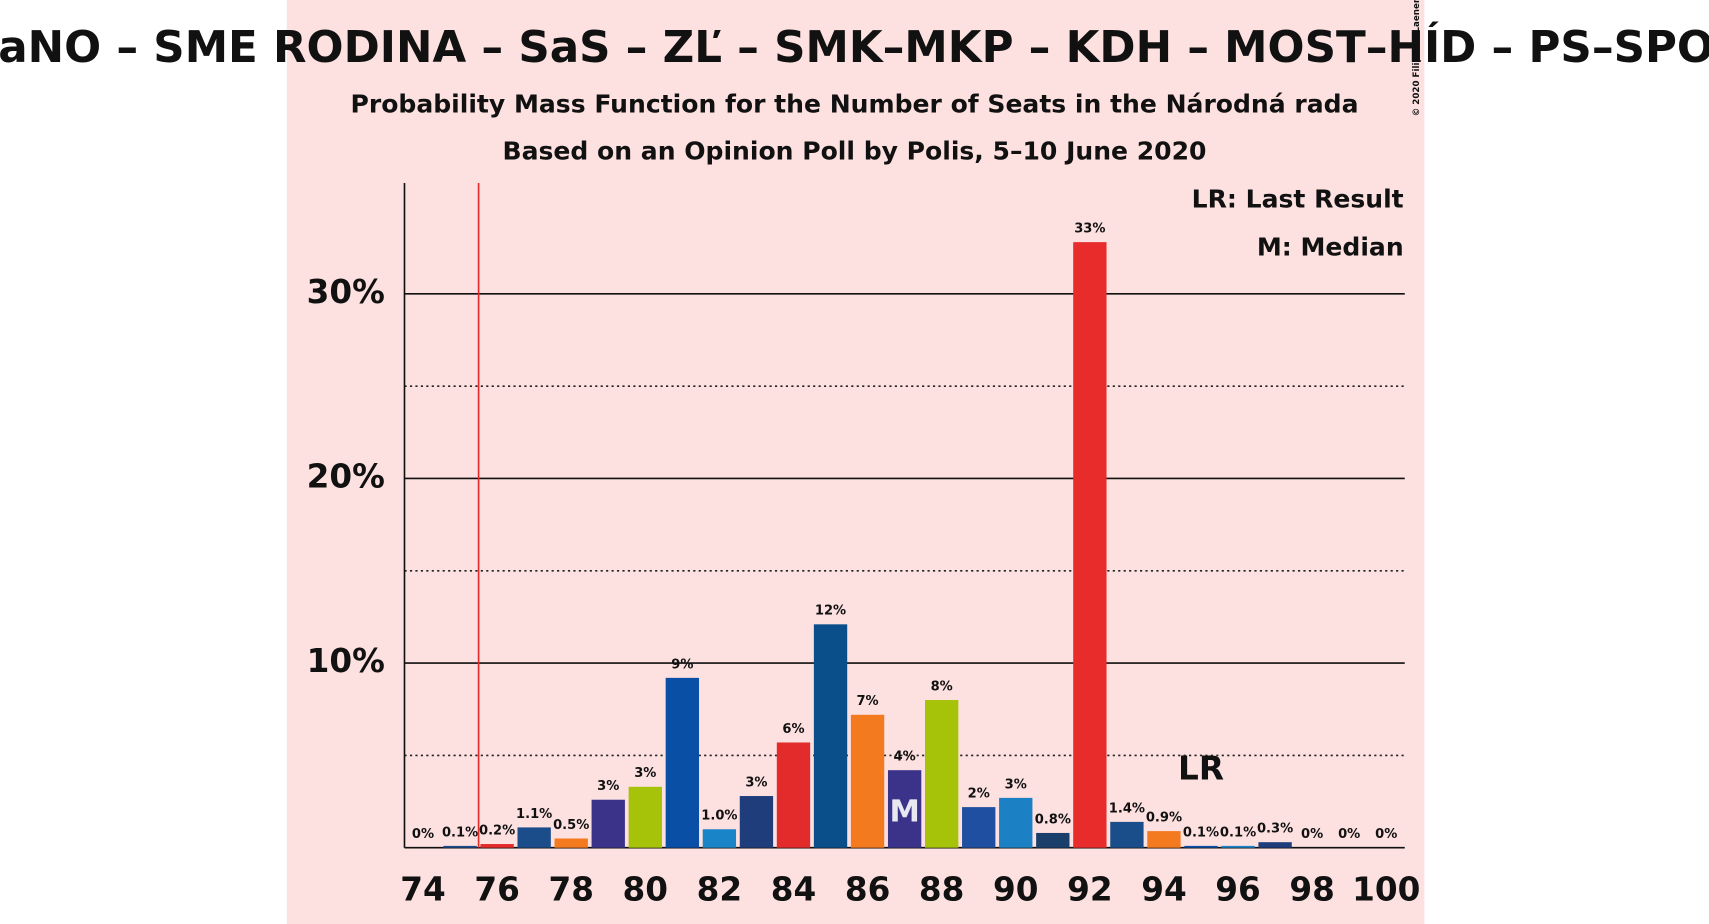  What do you see at coordinates (346, 661) in the screenshot?
I see `y-tick-label: 10%` at bounding box center [346, 661].